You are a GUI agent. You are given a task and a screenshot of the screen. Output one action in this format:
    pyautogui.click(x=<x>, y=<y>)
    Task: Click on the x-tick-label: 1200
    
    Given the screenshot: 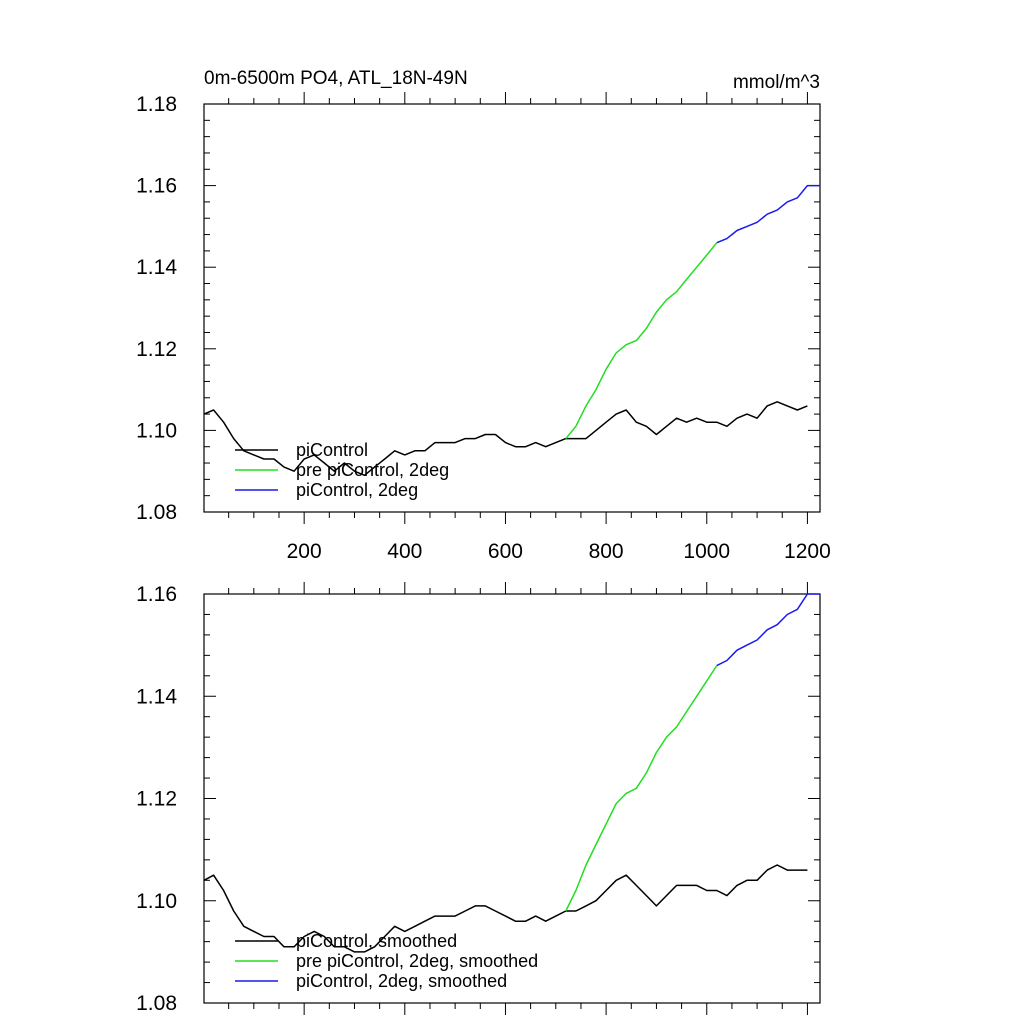 What is the action you would take?
    pyautogui.click(x=807, y=551)
    